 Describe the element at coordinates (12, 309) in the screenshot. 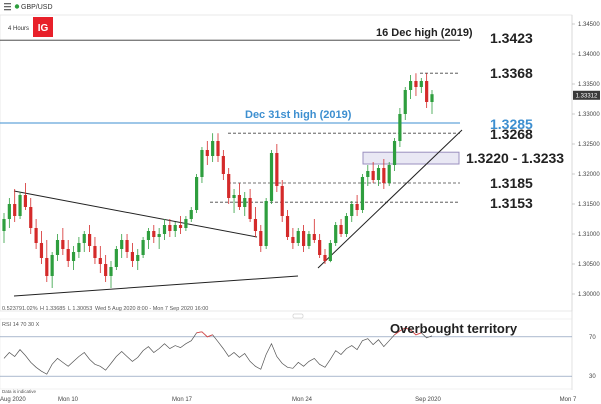

I see `ohlc-open: 0.52379` at that location.